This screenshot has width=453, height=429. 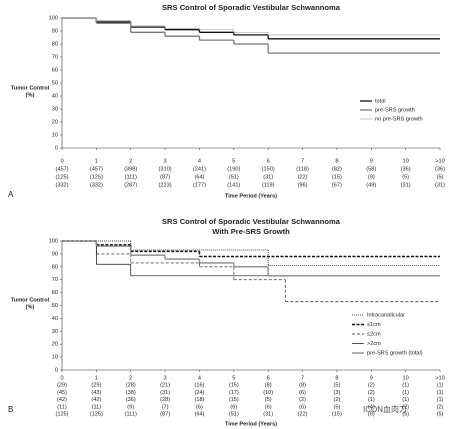 What do you see at coordinates (55, 109) in the screenshot?
I see `y-tick-label: 30` at bounding box center [55, 109].